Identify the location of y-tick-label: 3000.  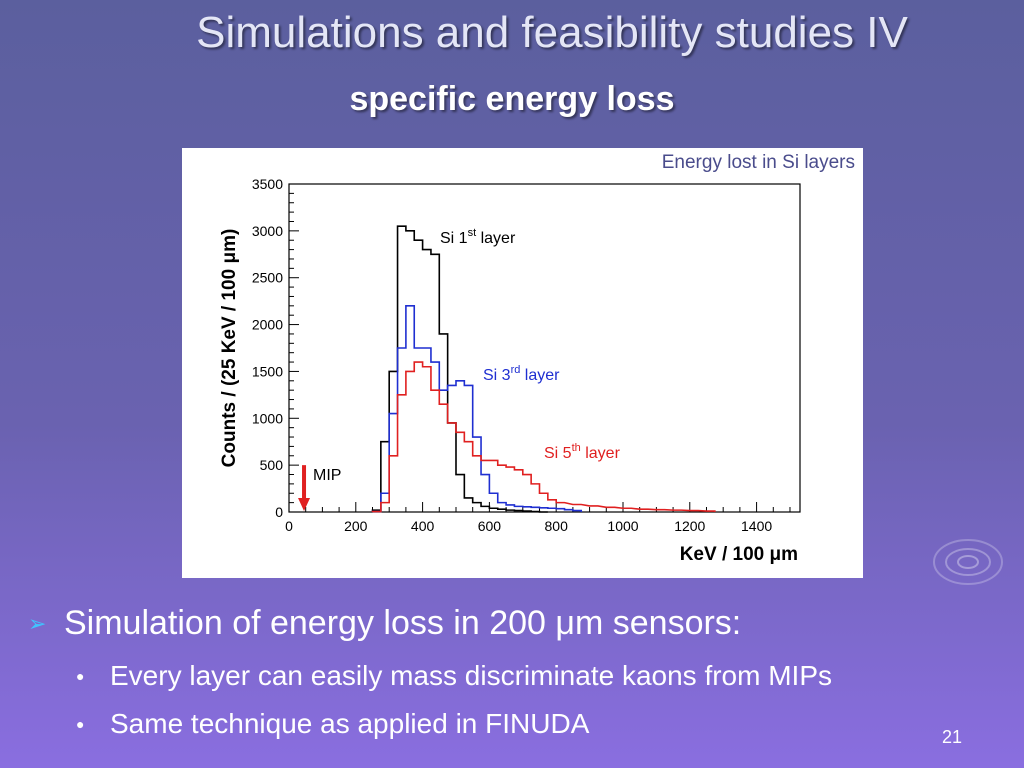
(267, 231).